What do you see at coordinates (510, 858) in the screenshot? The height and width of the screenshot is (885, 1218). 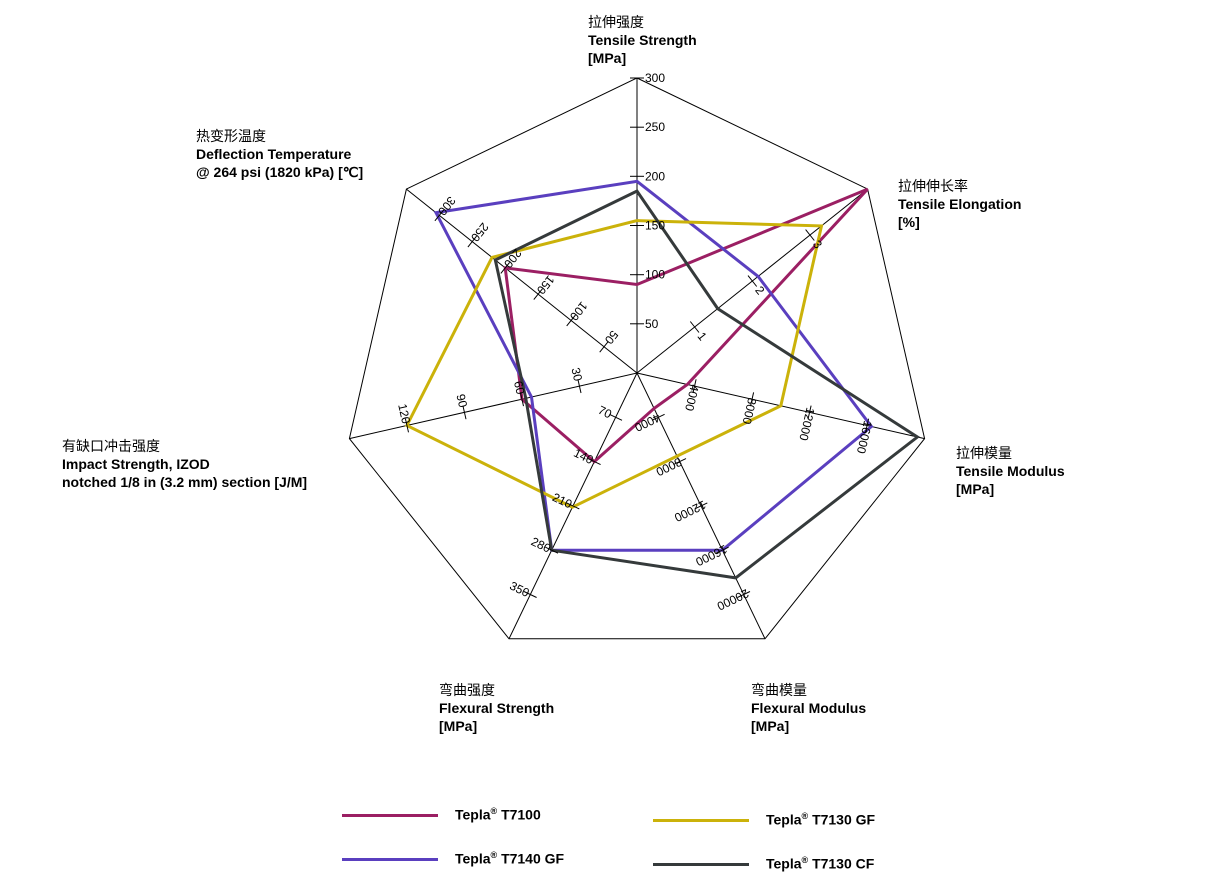 I see `legend-label: Tepla® T7140 GF` at bounding box center [510, 858].